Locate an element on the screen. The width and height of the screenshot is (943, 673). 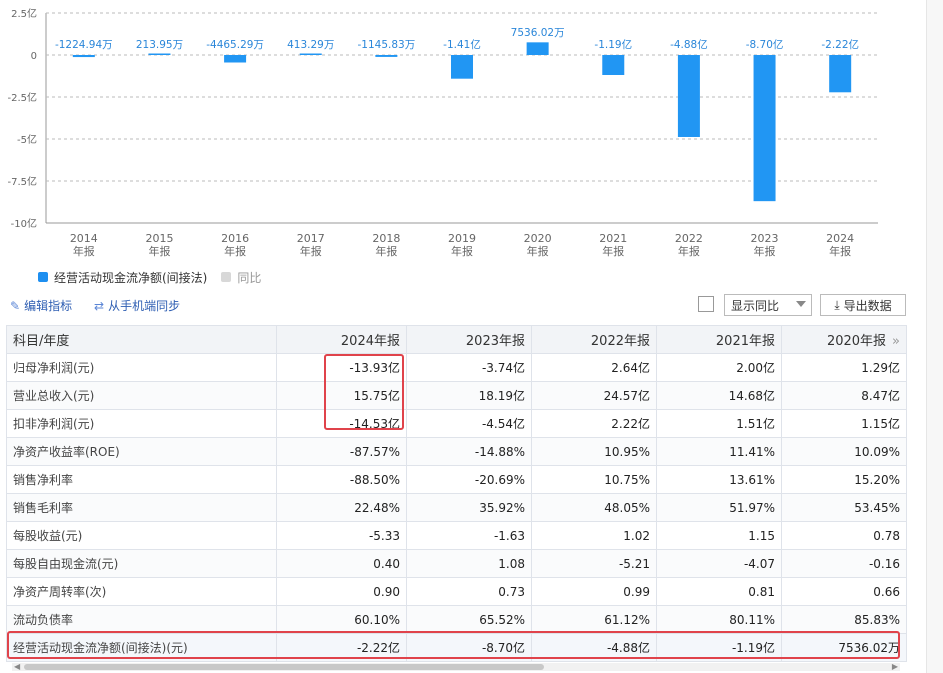
data-label: -1.41亿 is located at coordinates (462, 44).